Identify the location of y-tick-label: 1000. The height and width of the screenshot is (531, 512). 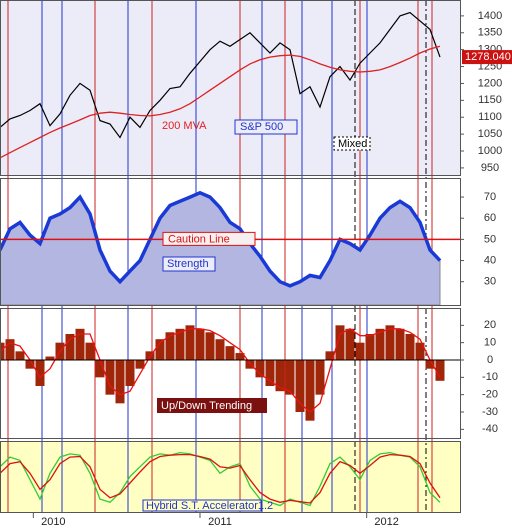
(490, 151).